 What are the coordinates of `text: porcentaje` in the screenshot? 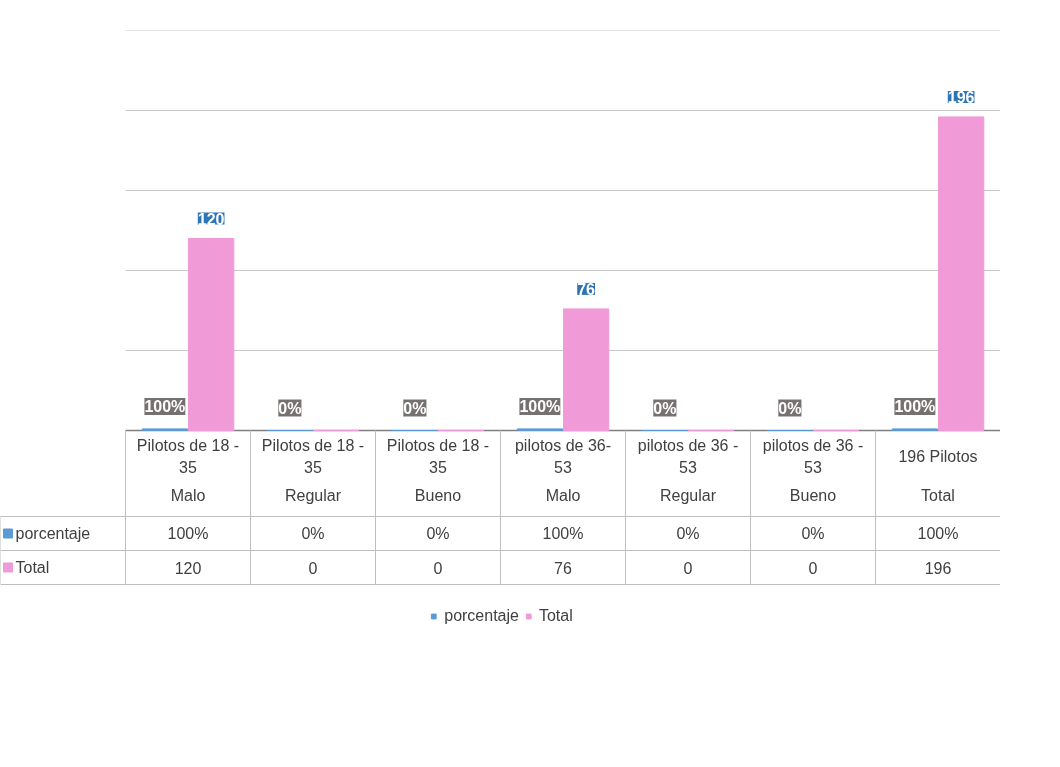 It's located at (481, 615).